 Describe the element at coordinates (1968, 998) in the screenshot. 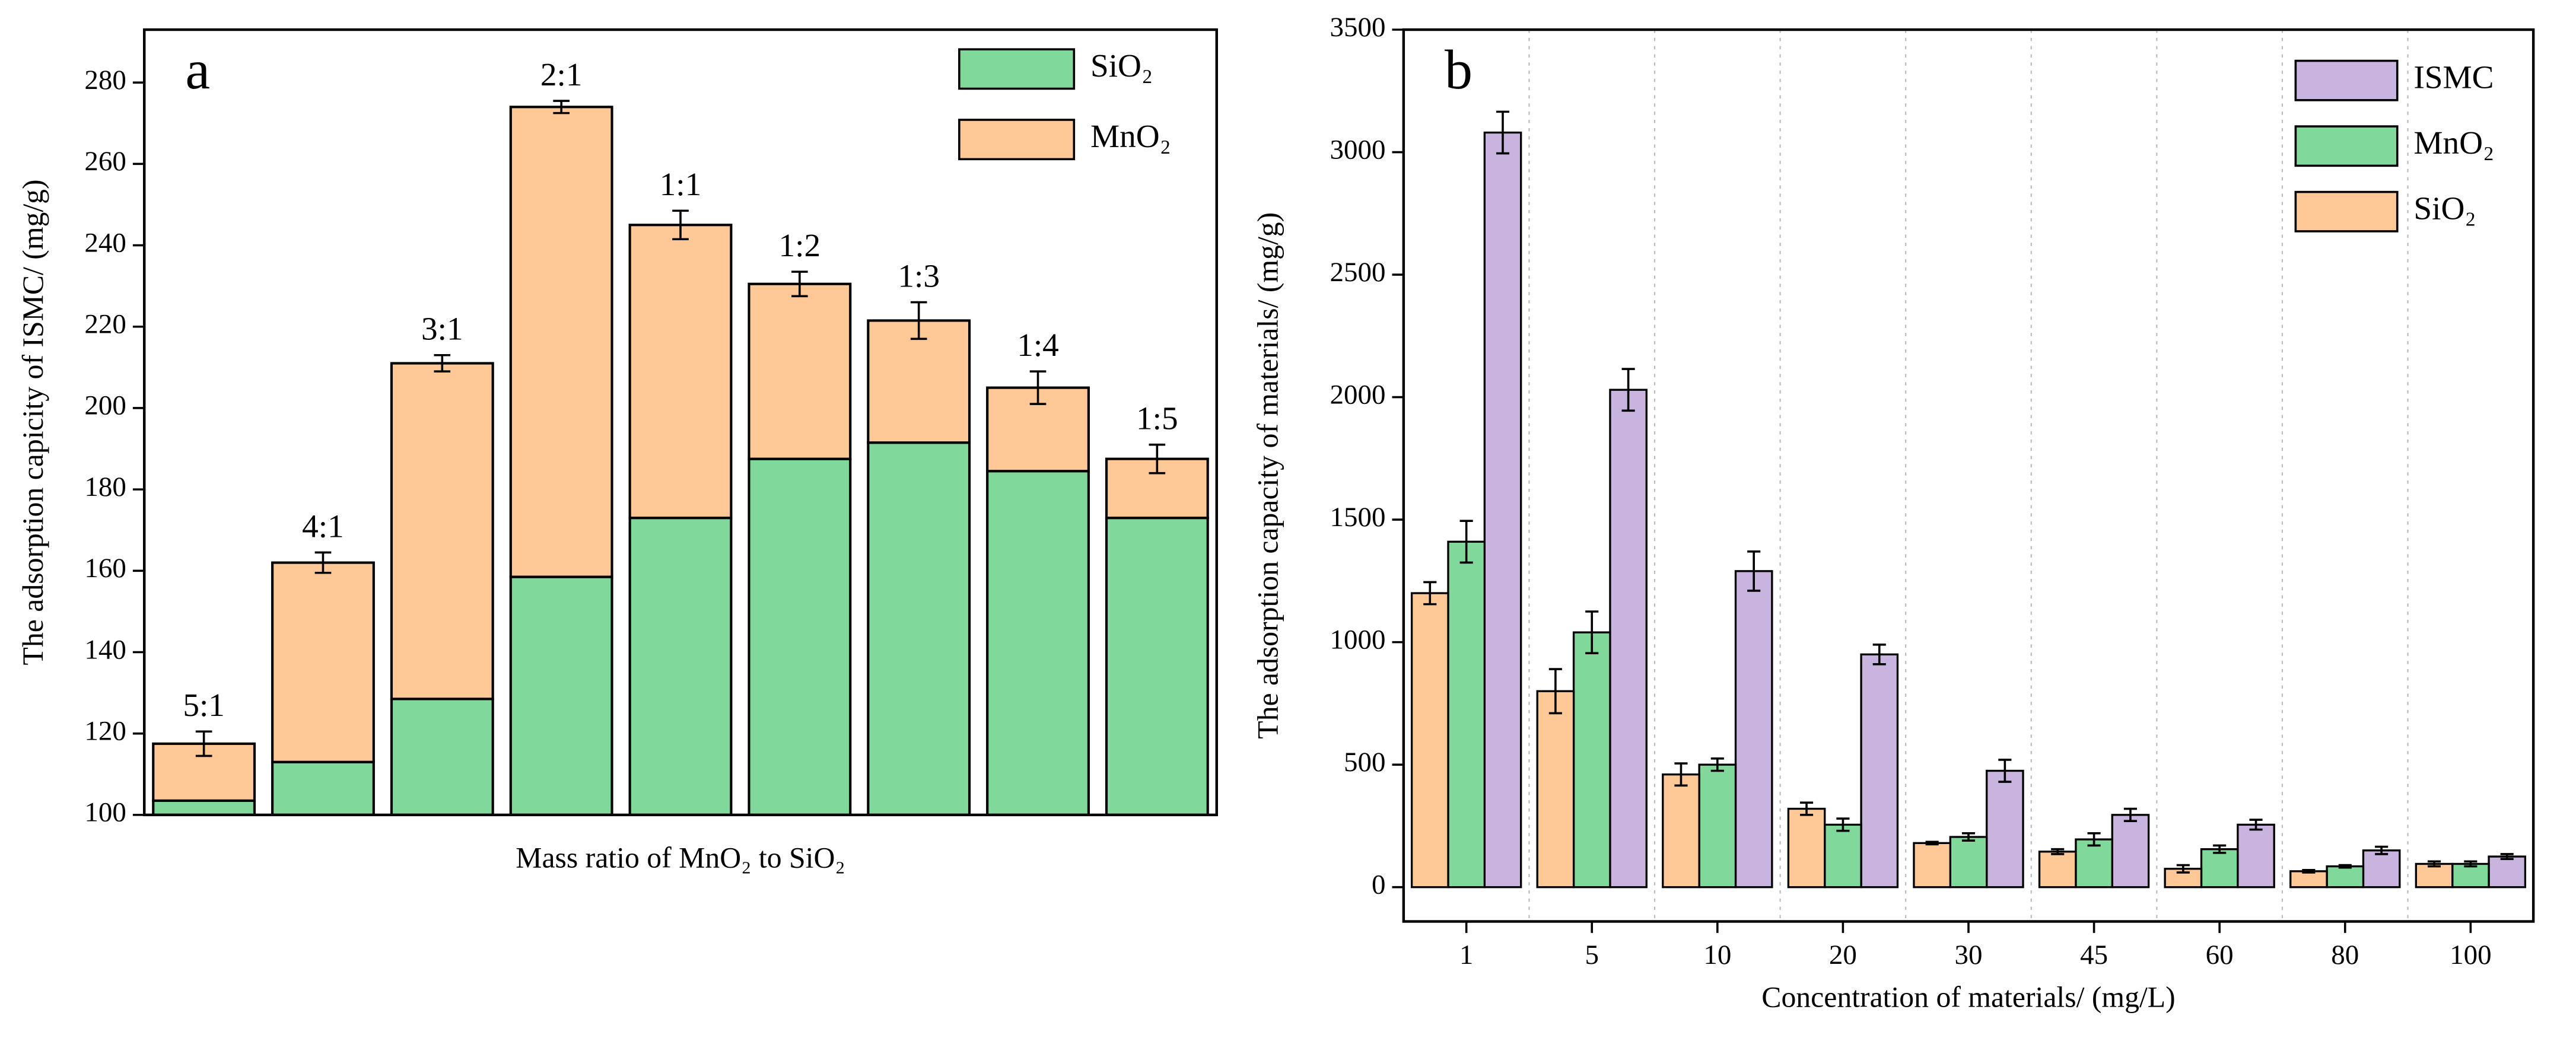

I see `x-axis-title: Concentration of materials/ (mg/L)` at that location.